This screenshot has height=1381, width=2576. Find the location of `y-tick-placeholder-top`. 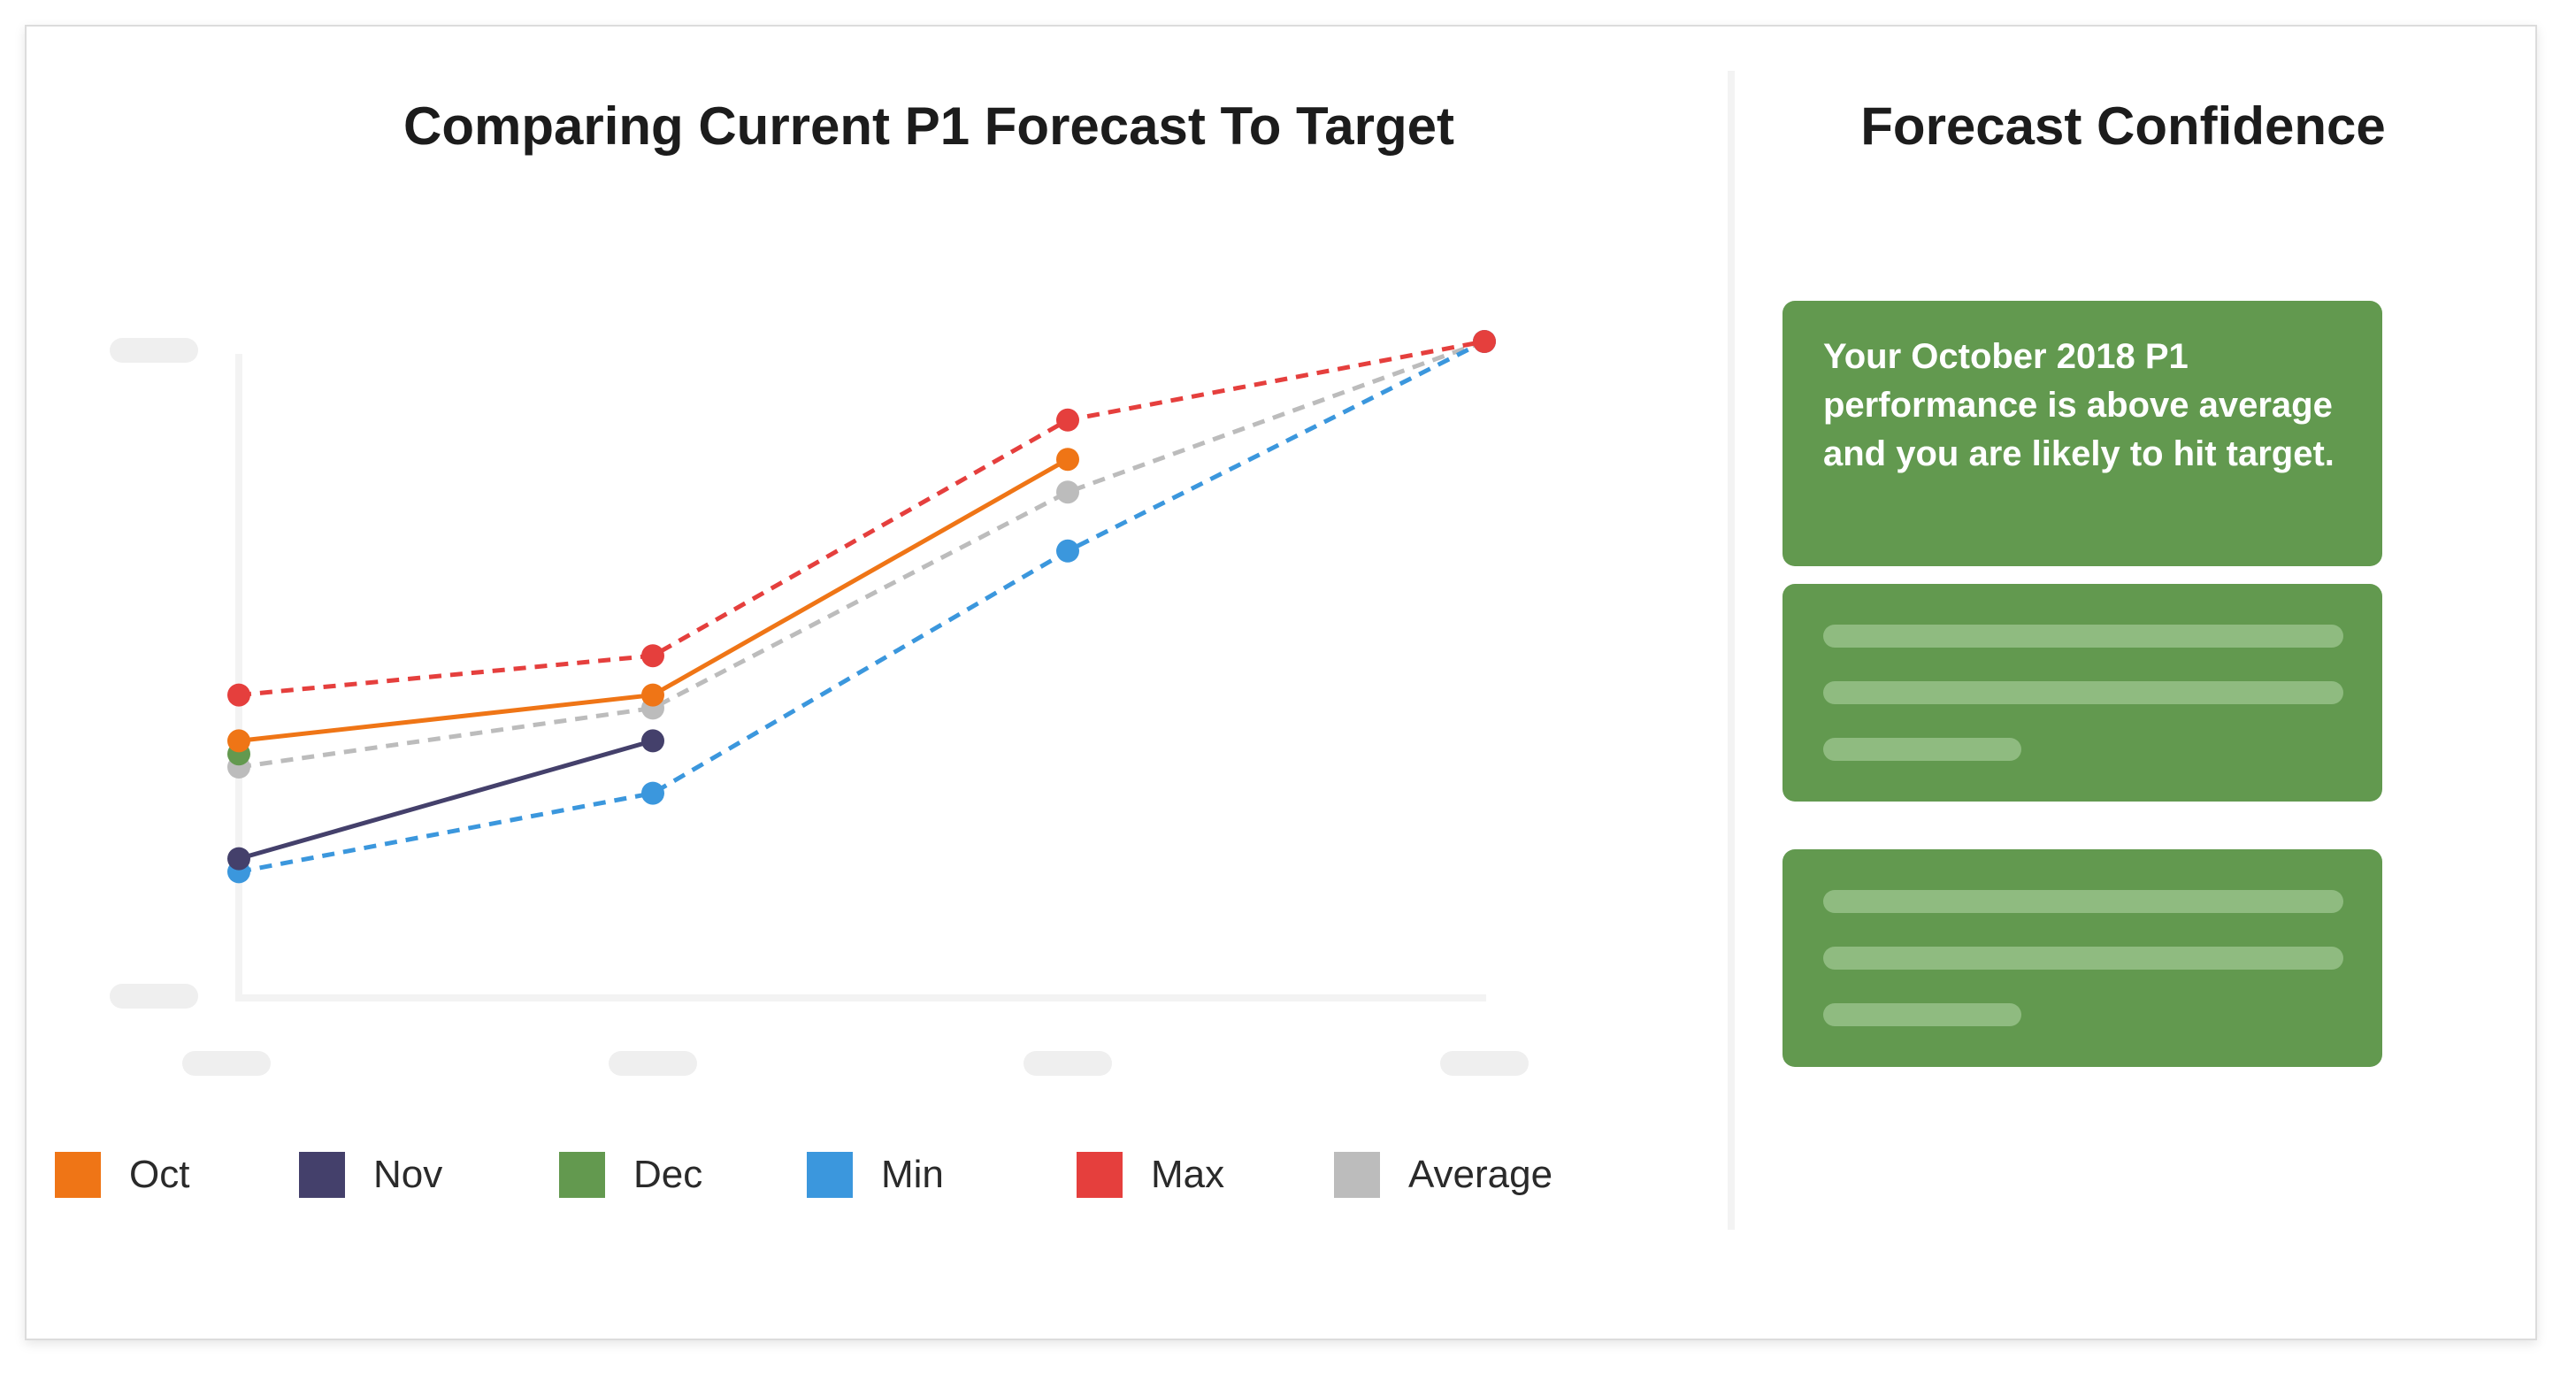

y-tick-placeholder-top is located at coordinates (154, 350).